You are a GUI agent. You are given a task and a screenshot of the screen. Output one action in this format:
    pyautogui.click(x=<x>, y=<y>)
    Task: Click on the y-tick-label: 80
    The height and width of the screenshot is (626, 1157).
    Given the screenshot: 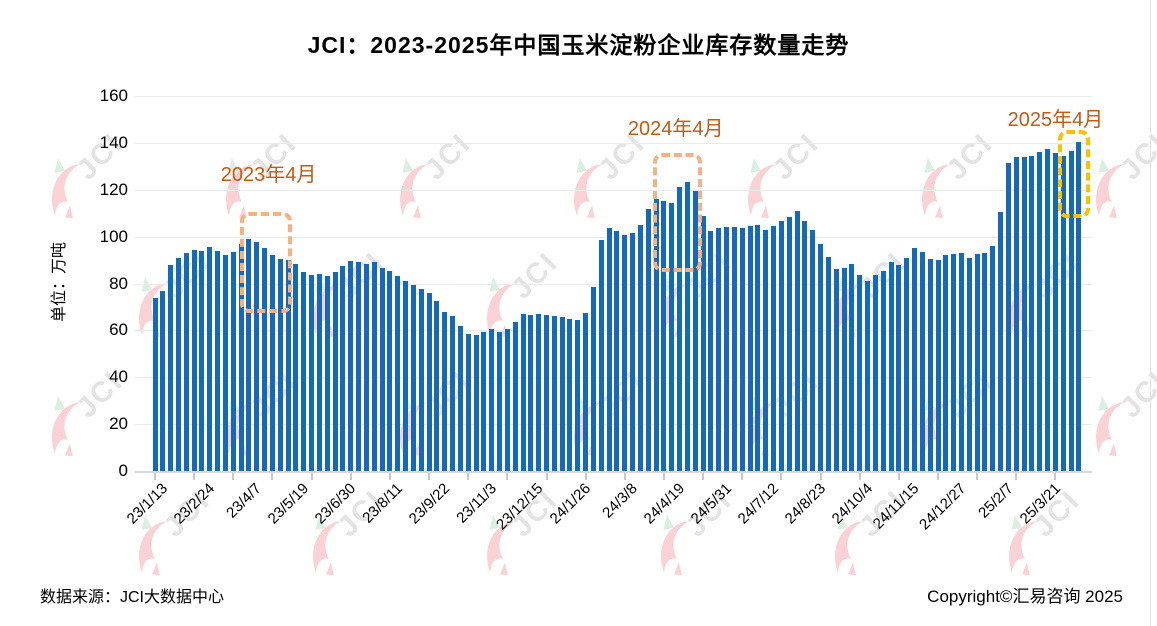 What is the action you would take?
    pyautogui.click(x=118, y=283)
    